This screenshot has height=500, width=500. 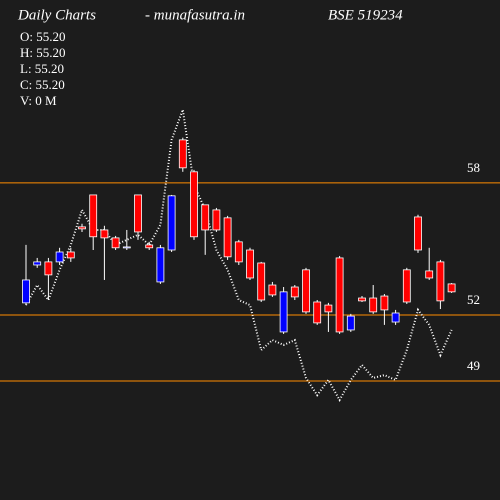 I want to click on chart-title: BSE 519234, so click(x=365, y=15).